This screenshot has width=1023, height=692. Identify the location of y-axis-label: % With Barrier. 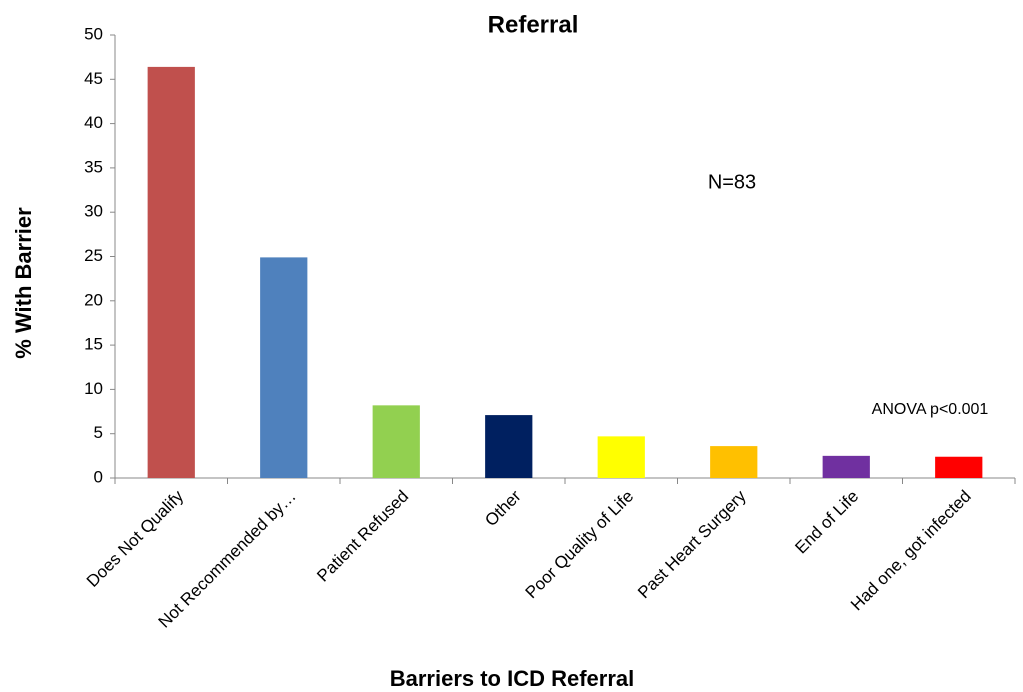
(23, 283).